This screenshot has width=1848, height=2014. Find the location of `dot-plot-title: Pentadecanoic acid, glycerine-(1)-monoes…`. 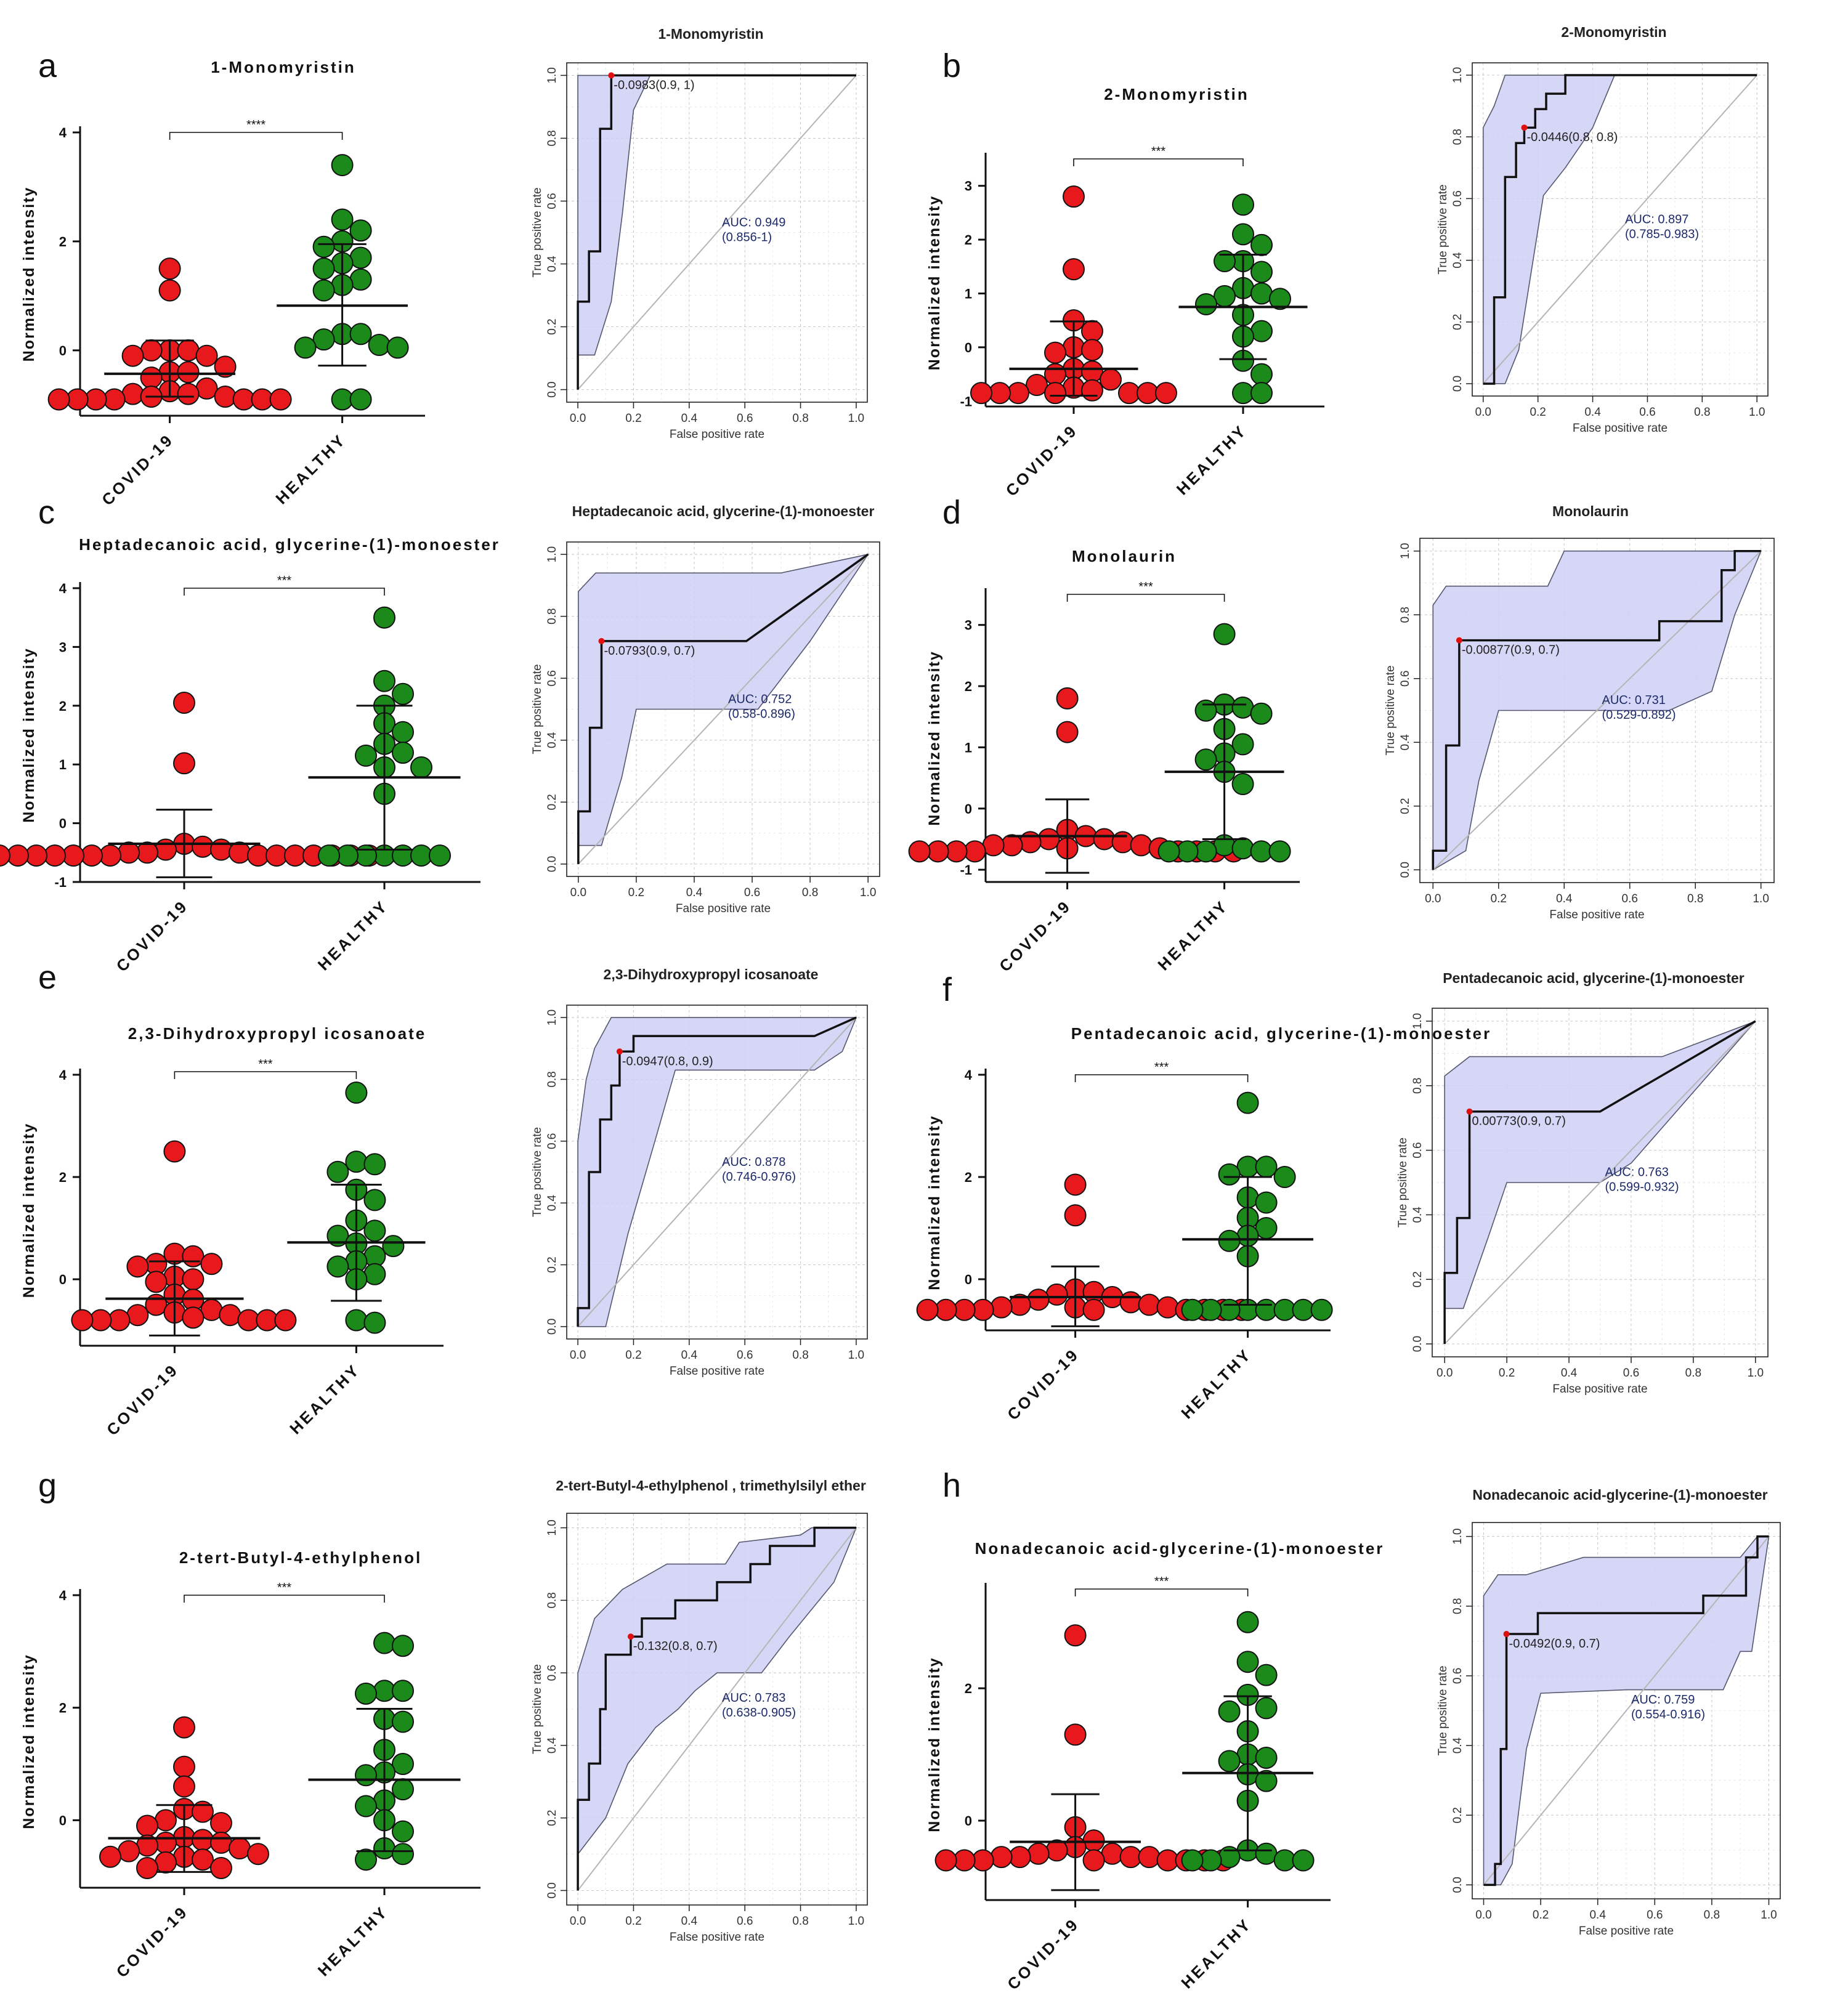

dot-plot-title: Pentadecanoic acid, glycerine-(1)-monoes… is located at coordinates (1281, 1034).